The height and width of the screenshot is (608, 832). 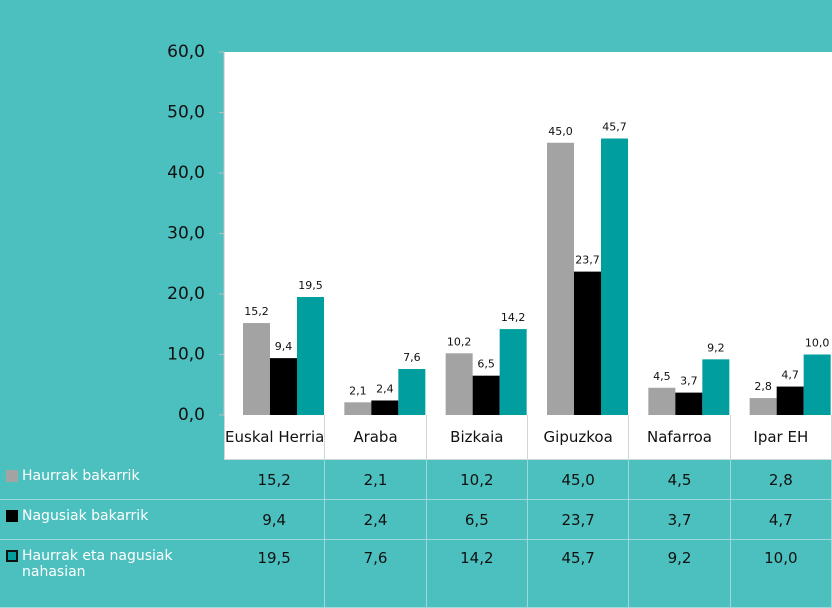 I want to click on category-cell: Gipuzkoa, so click(x=579, y=437).